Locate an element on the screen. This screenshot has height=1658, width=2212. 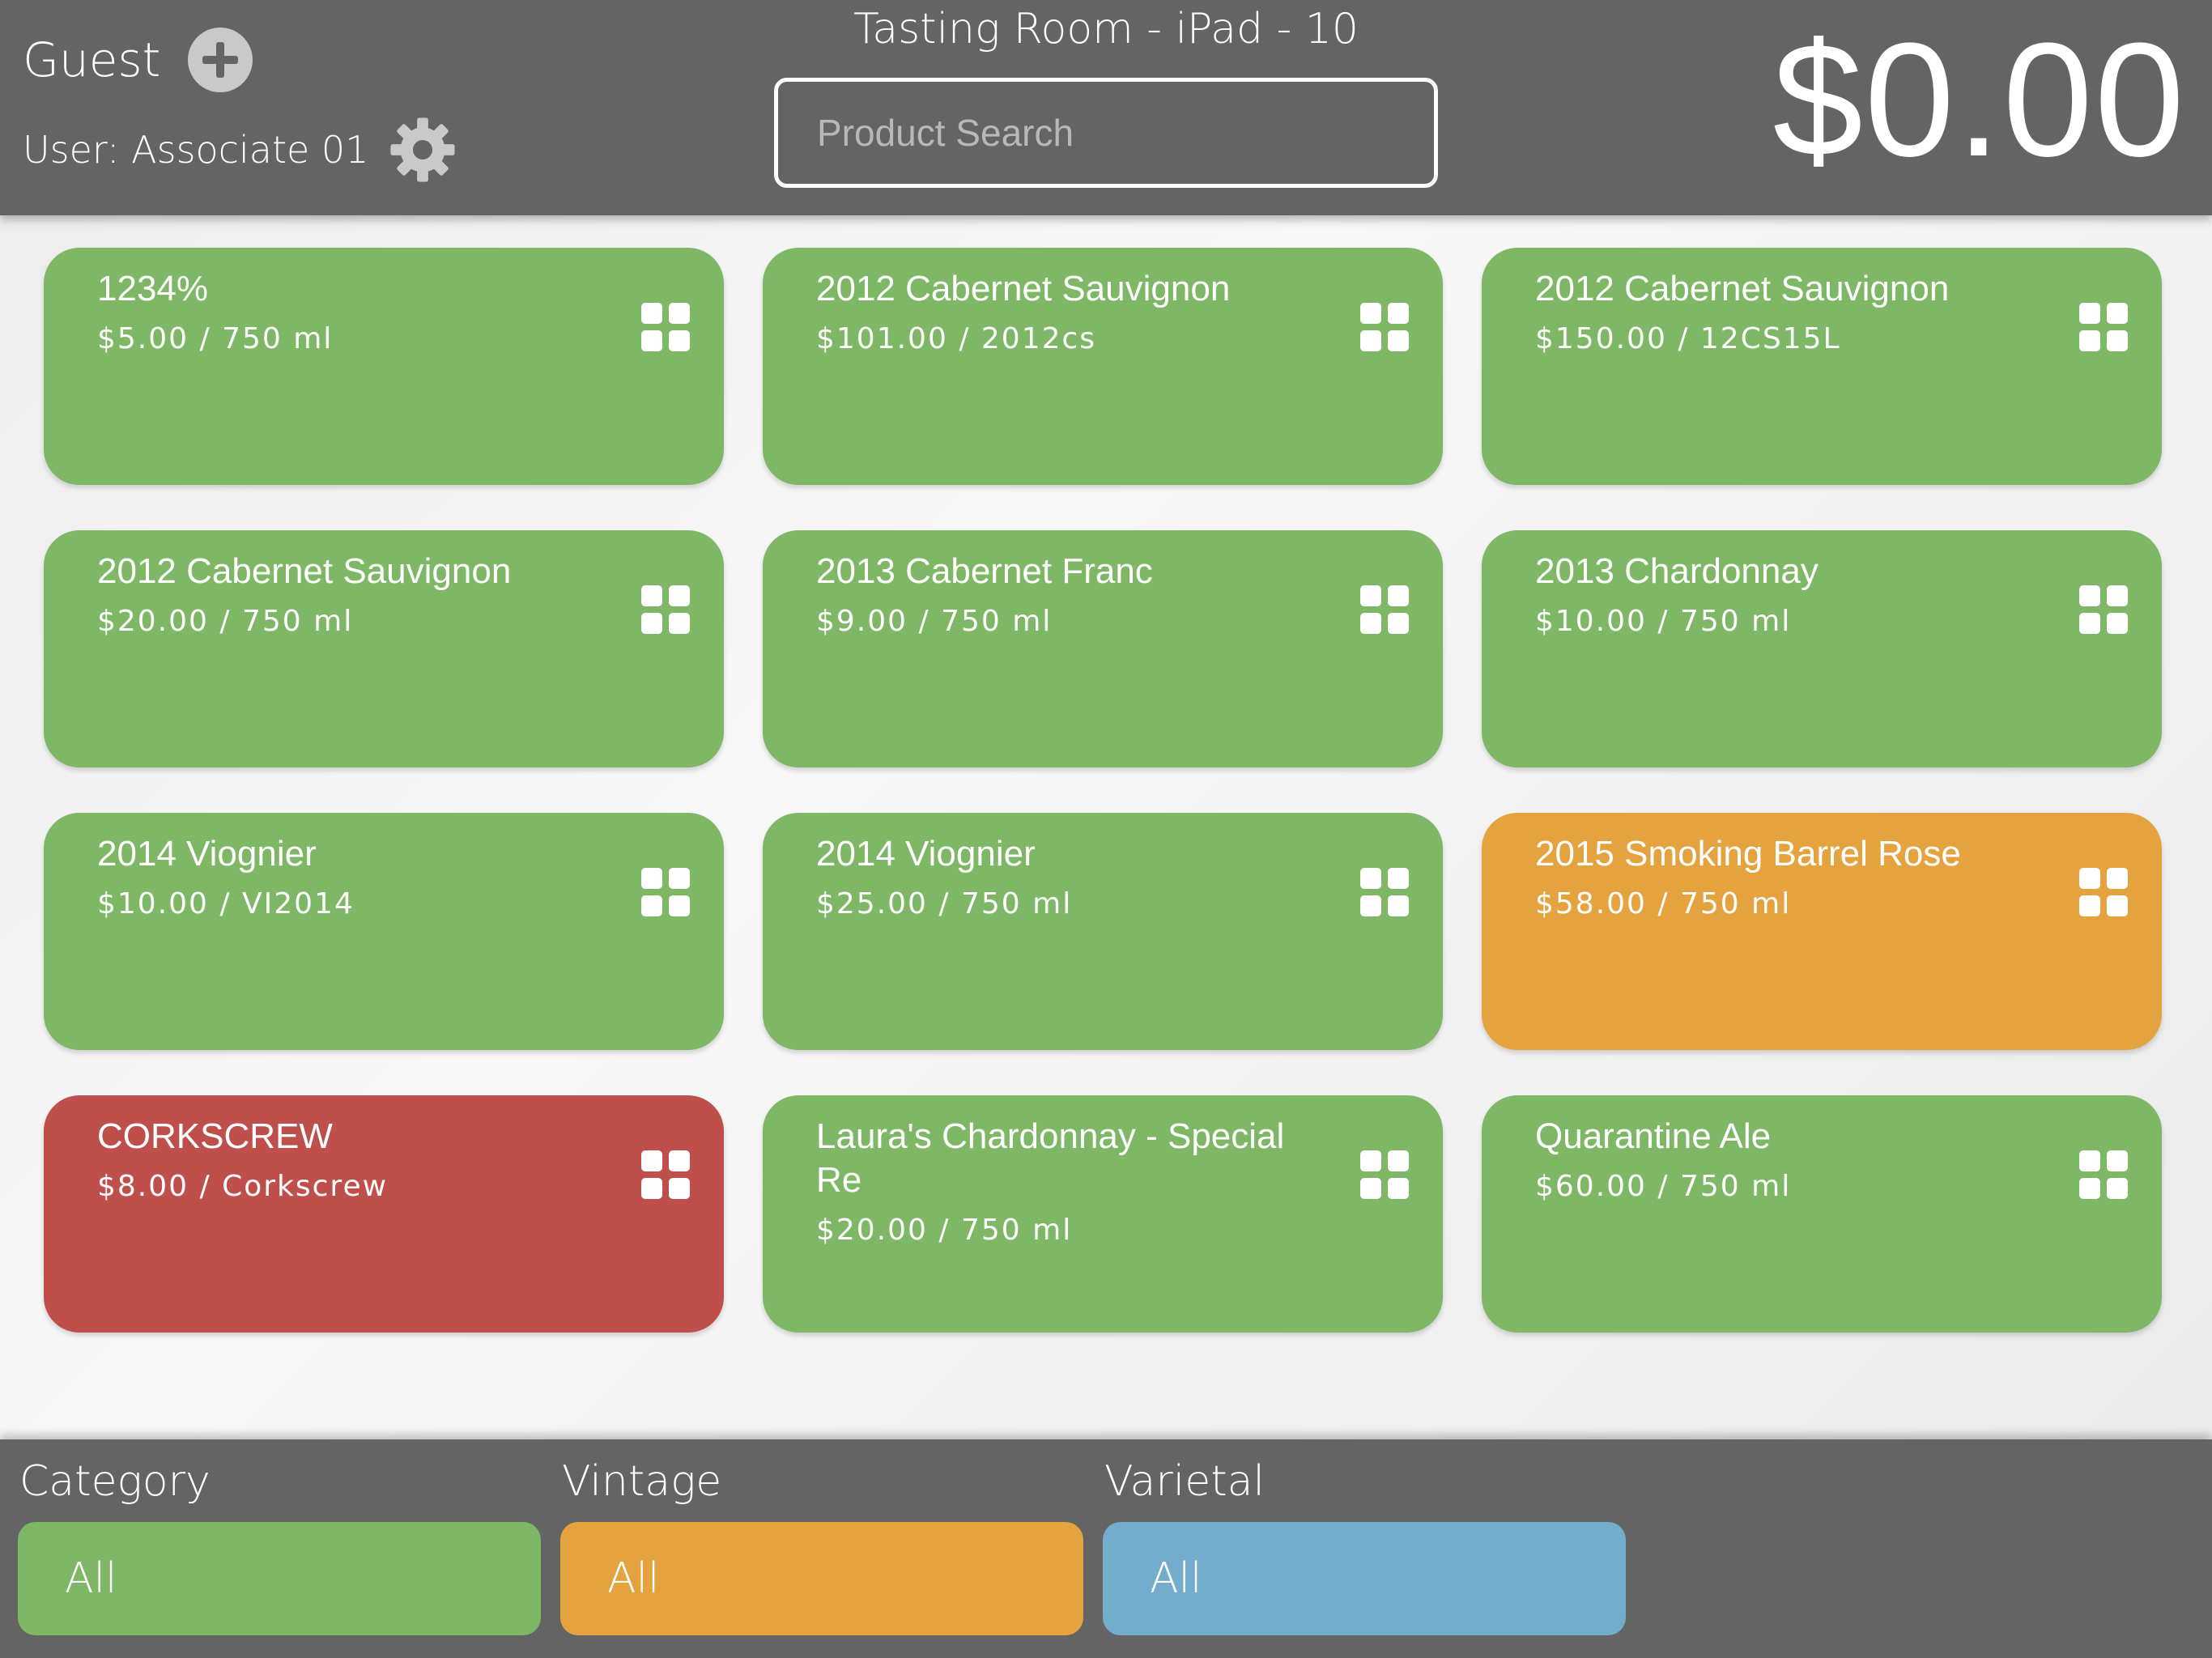
category-select: All is located at coordinates (280, 1578).